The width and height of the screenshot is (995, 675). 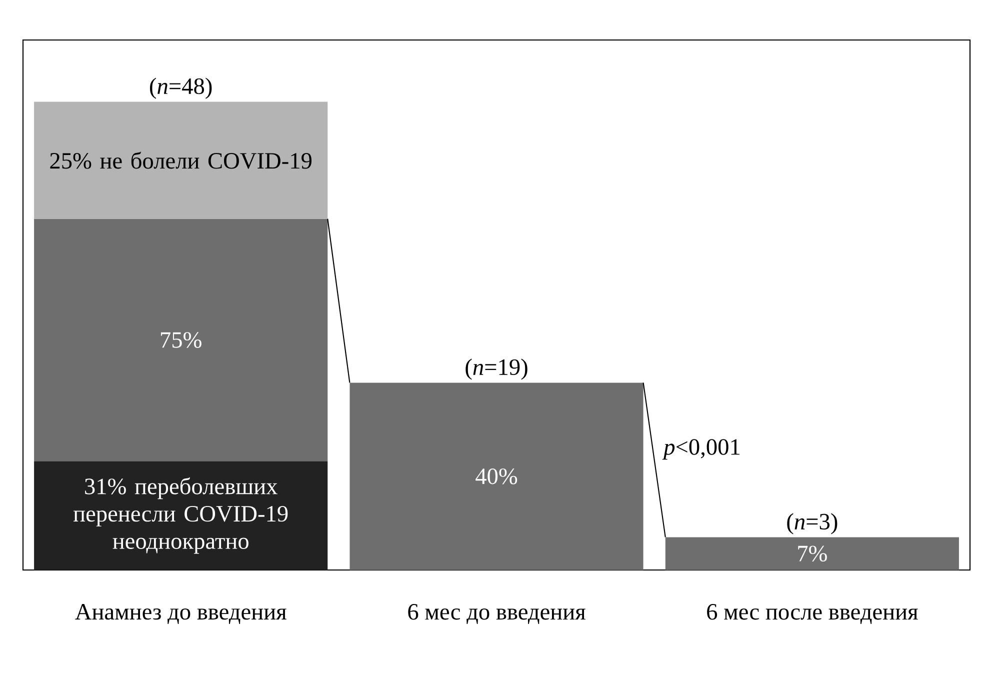 I want to click on x-tick-label: Анамнез до введения, so click(x=180, y=614).